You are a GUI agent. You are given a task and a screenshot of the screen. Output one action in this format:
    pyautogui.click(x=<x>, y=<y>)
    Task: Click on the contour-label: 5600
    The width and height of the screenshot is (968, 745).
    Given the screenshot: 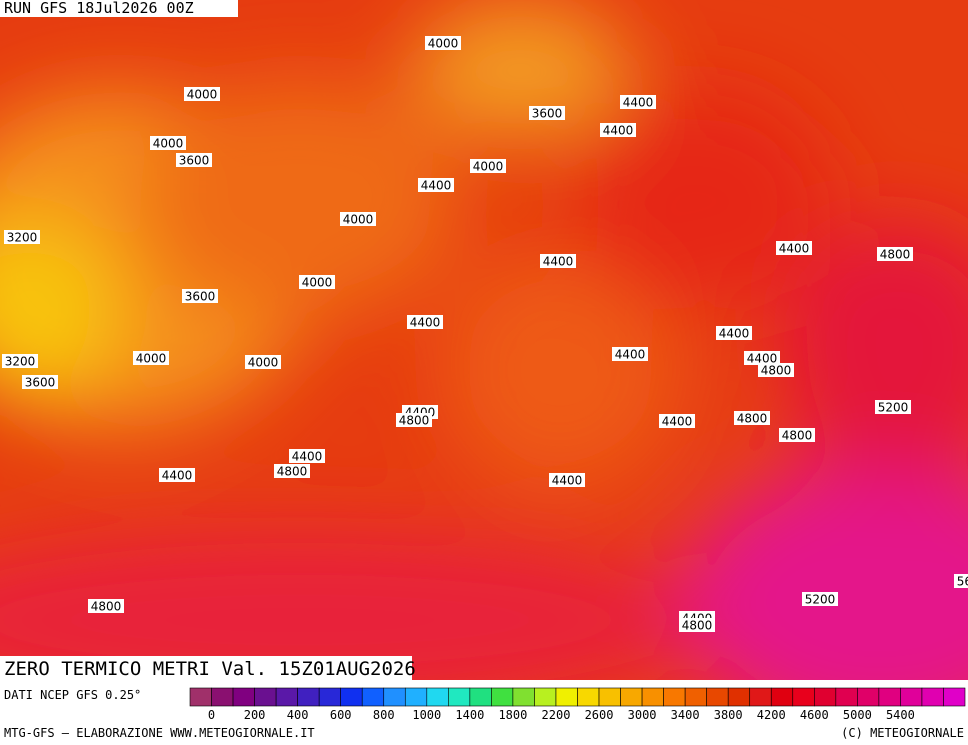 What is the action you would take?
    pyautogui.click(x=961, y=581)
    